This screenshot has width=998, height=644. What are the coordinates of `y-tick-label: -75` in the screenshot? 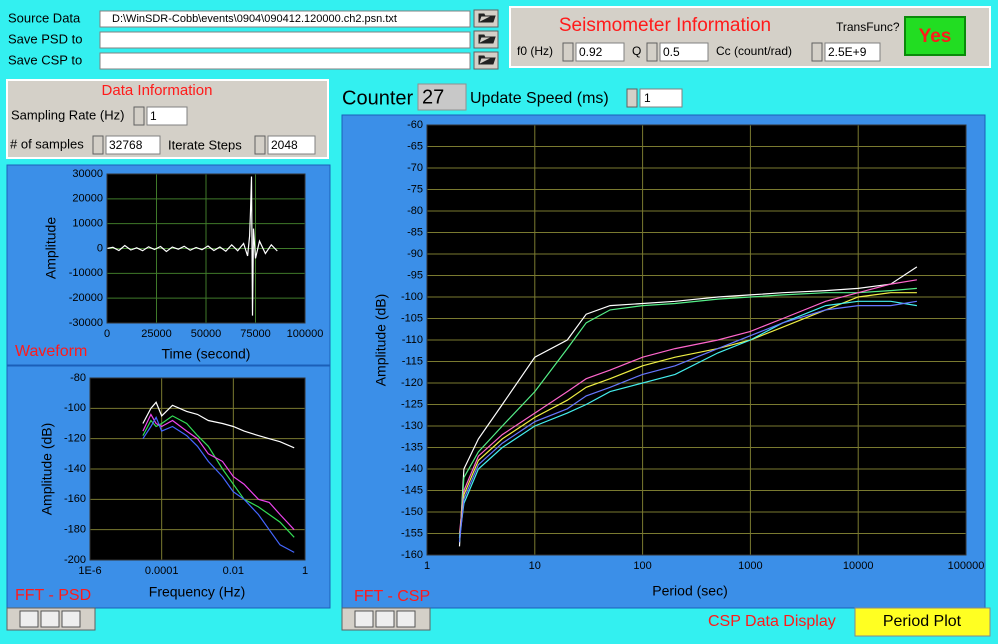 It's located at (415, 189).